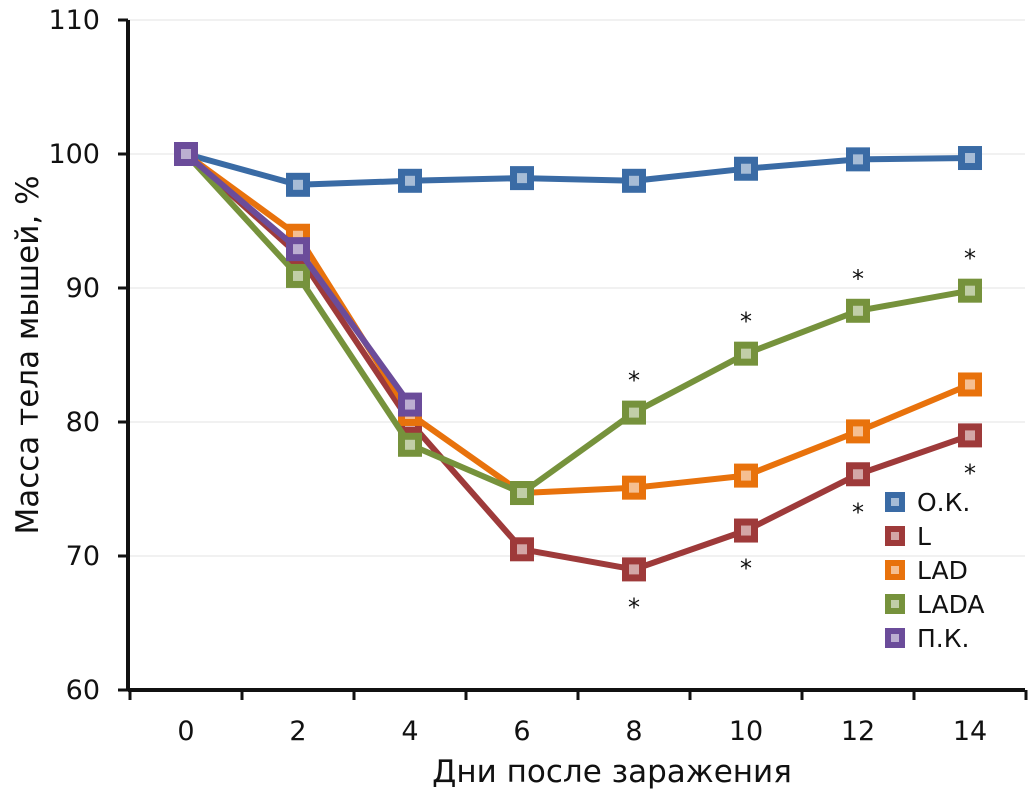 Image resolution: width=1032 pixels, height=803 pixels. I want to click on legend-label: L, so click(924, 536).